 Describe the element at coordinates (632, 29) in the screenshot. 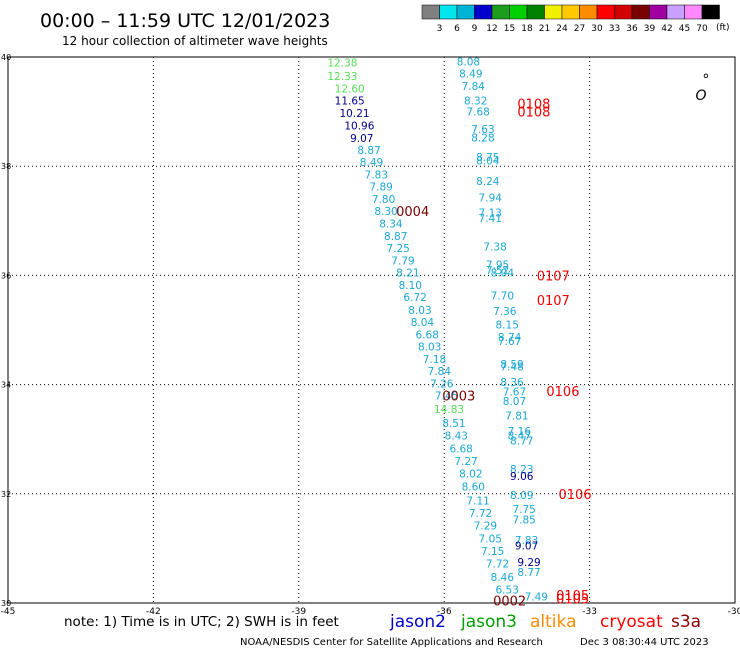

I see `legend-bin-label: 36` at that location.